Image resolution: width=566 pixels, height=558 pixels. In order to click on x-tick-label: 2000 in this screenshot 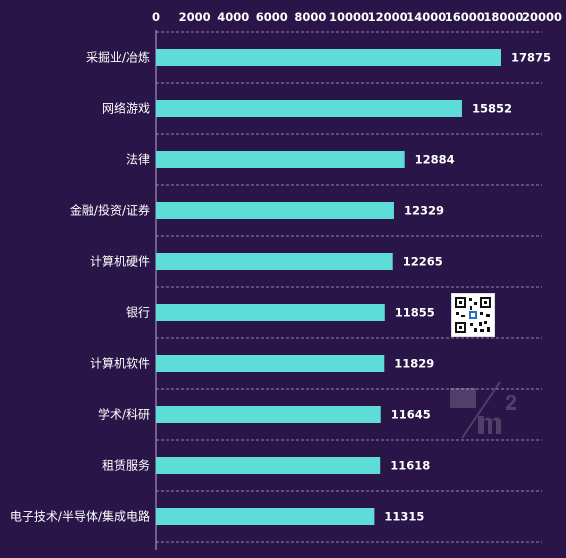, I will do `click(195, 17)`.